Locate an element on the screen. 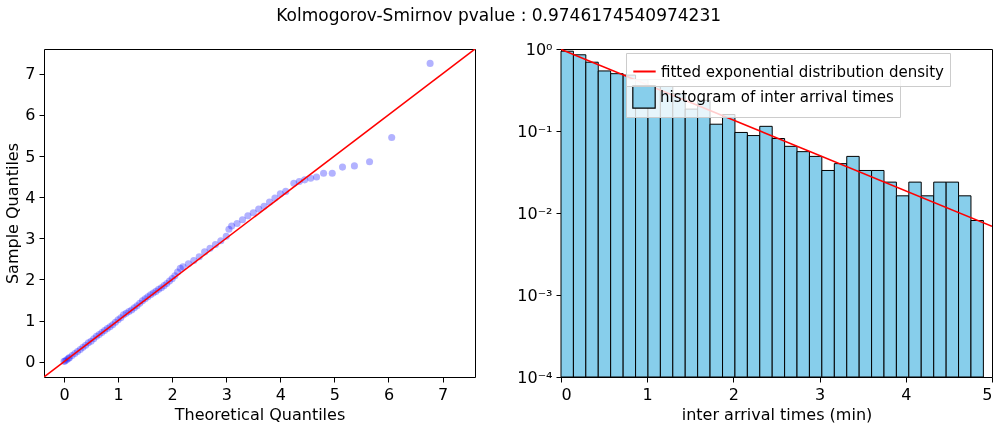 This screenshot has width=1008, height=430. y-tick-label: 7 is located at coordinates (30, 74).